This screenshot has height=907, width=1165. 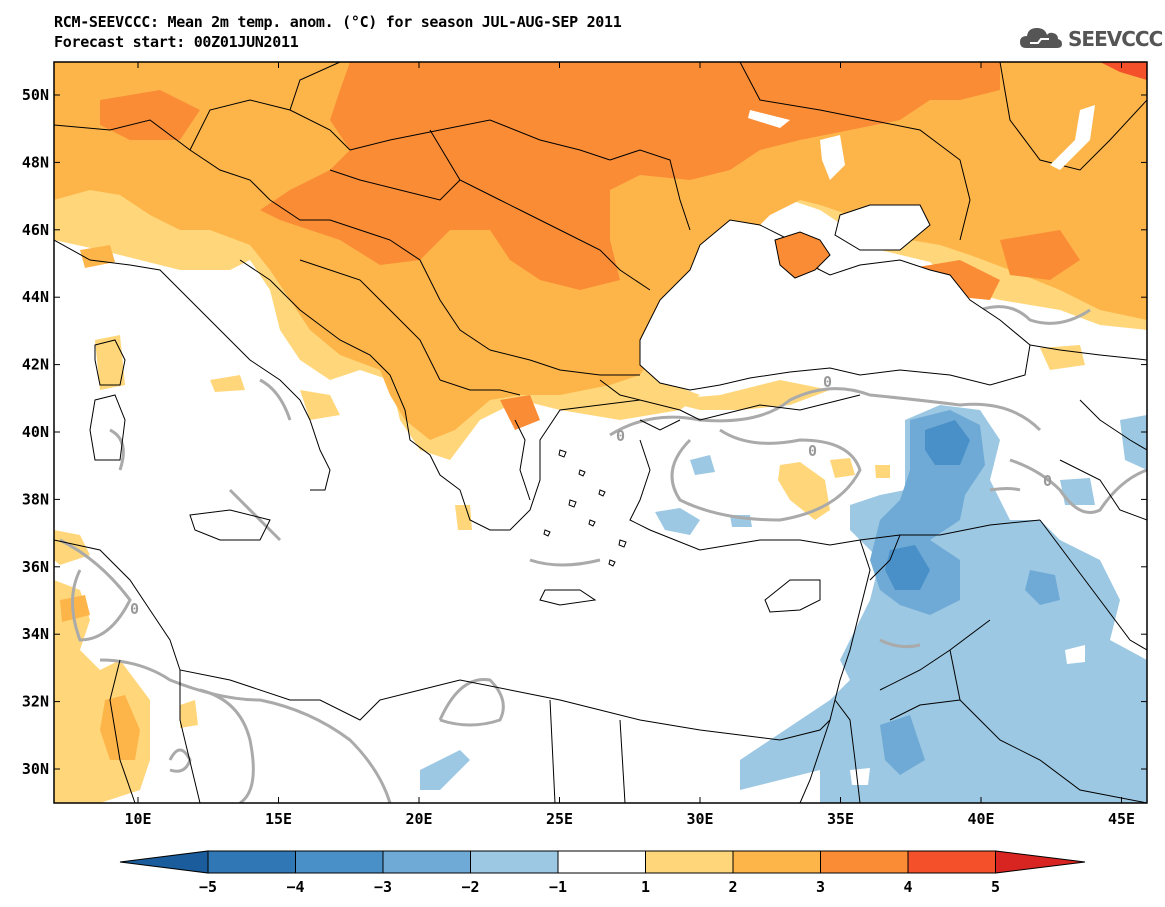 What do you see at coordinates (35, 297) in the screenshot?
I see `lat-label: 44N` at bounding box center [35, 297].